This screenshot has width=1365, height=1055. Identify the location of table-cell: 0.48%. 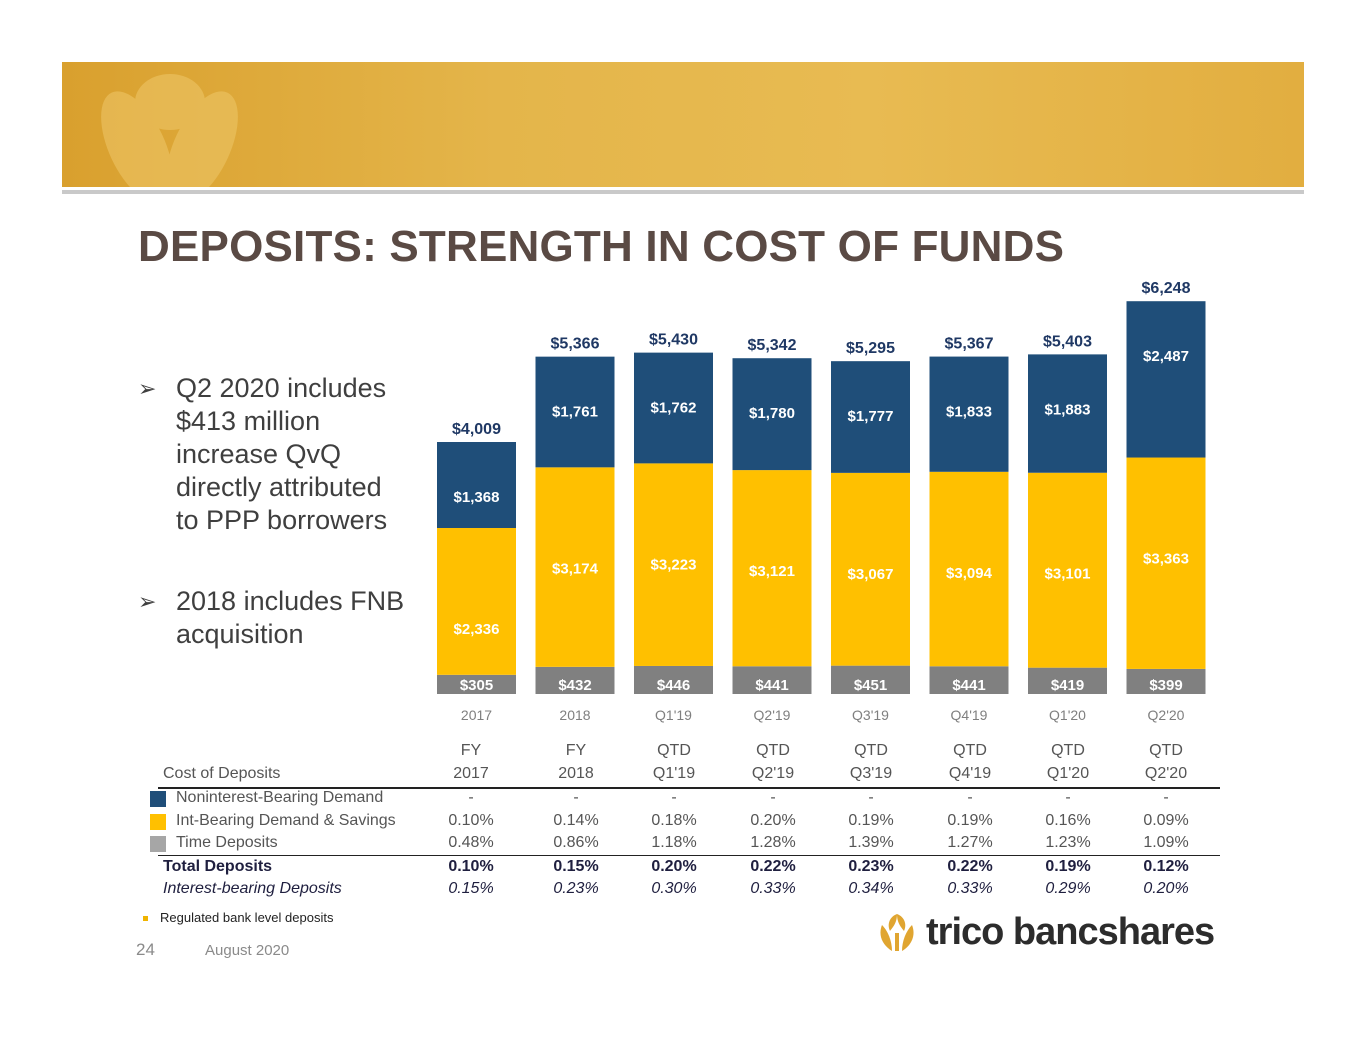
(471, 842).